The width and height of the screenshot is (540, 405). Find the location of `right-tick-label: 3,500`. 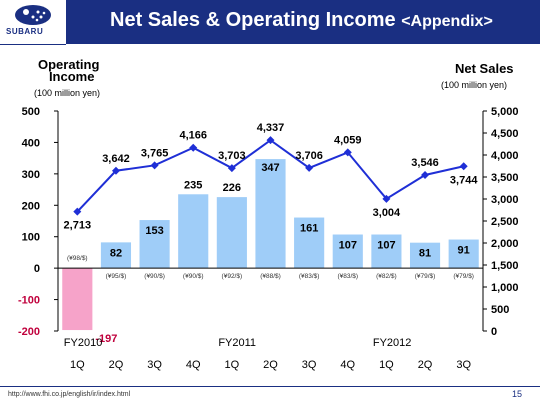

right-tick-label: 3,500 is located at coordinates (505, 178).